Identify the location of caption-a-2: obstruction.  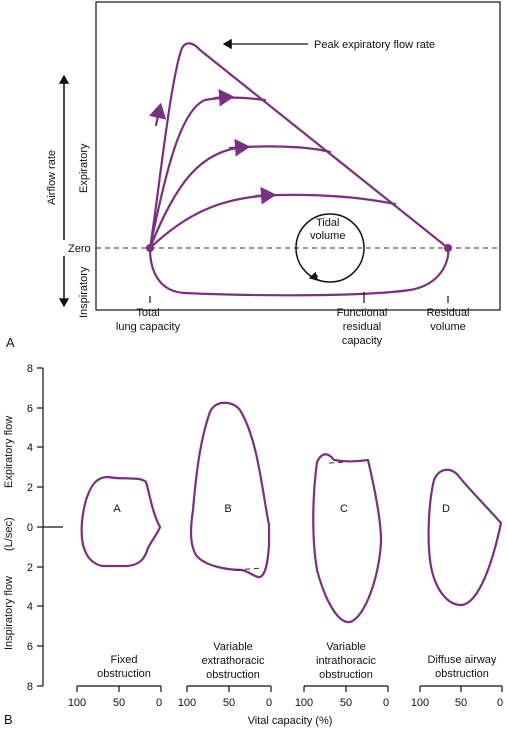
(124, 674).